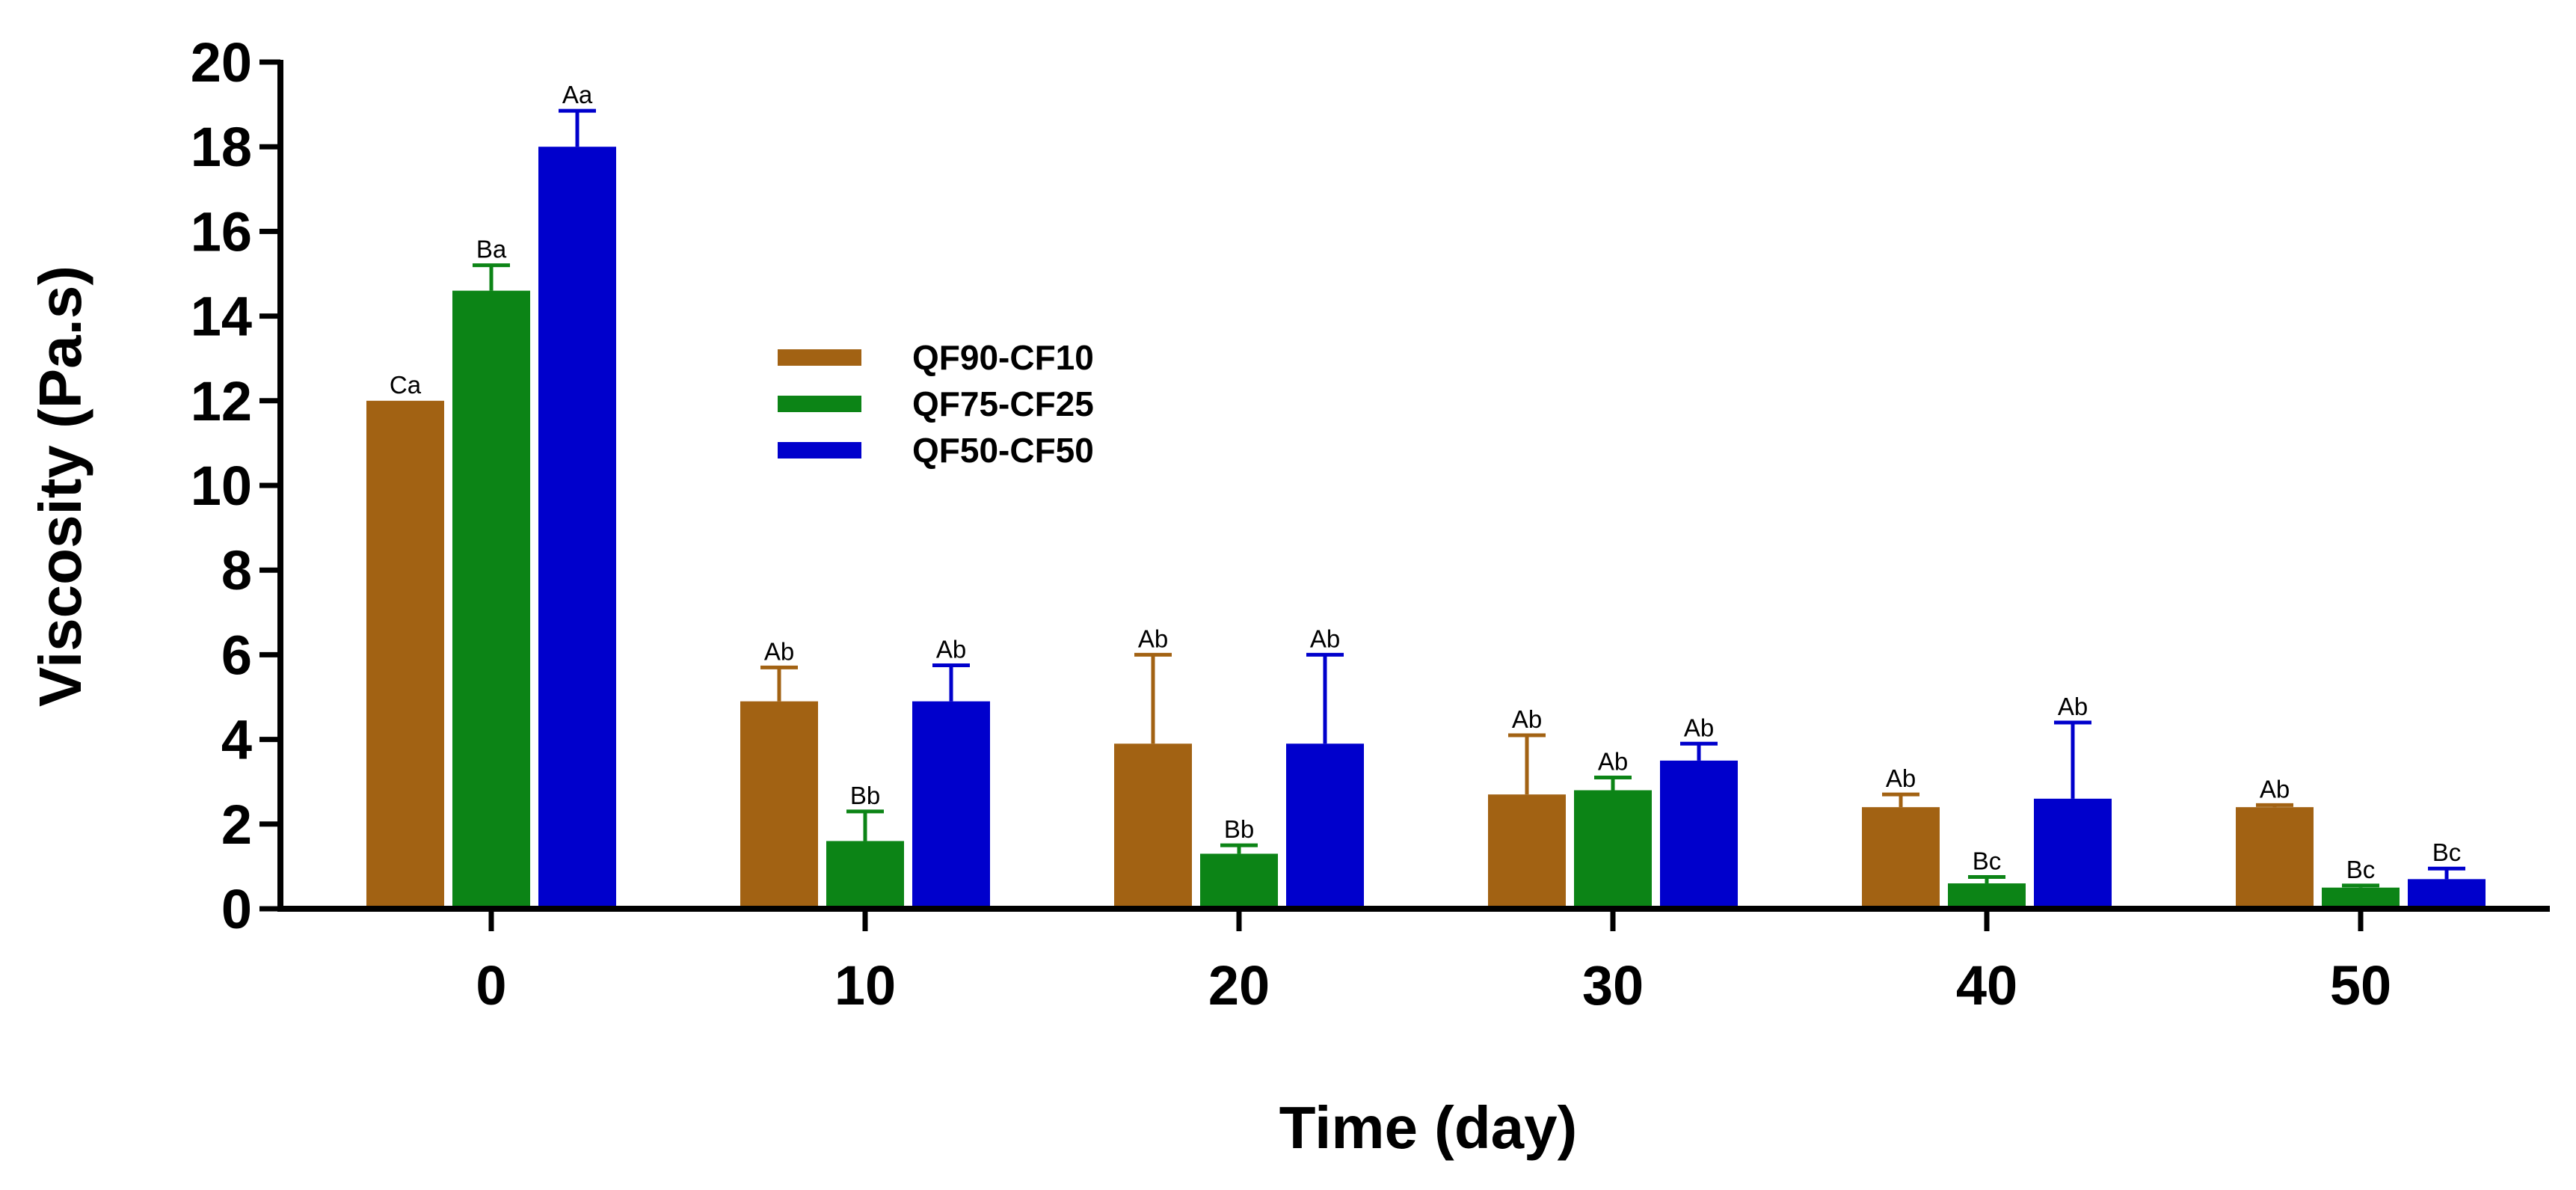  Describe the element at coordinates (865, 985) in the screenshot. I see `x-tick-label-10: 10` at that location.